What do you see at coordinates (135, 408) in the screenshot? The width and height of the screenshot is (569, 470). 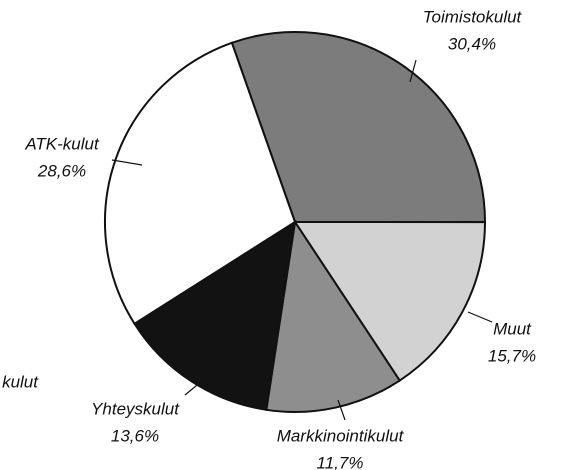 I see `slice-label: Yhteyskulut` at bounding box center [135, 408].